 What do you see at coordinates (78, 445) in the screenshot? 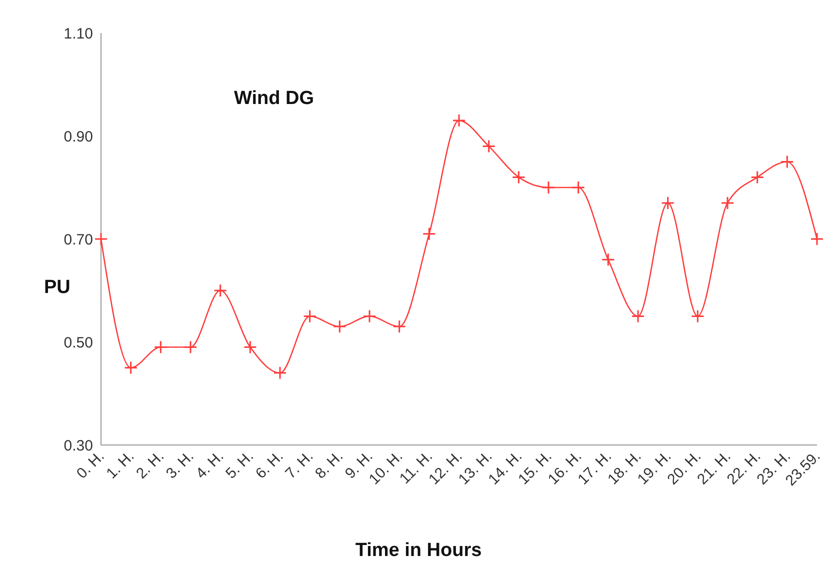
I see `y-tick-label: 0.30` at bounding box center [78, 445].